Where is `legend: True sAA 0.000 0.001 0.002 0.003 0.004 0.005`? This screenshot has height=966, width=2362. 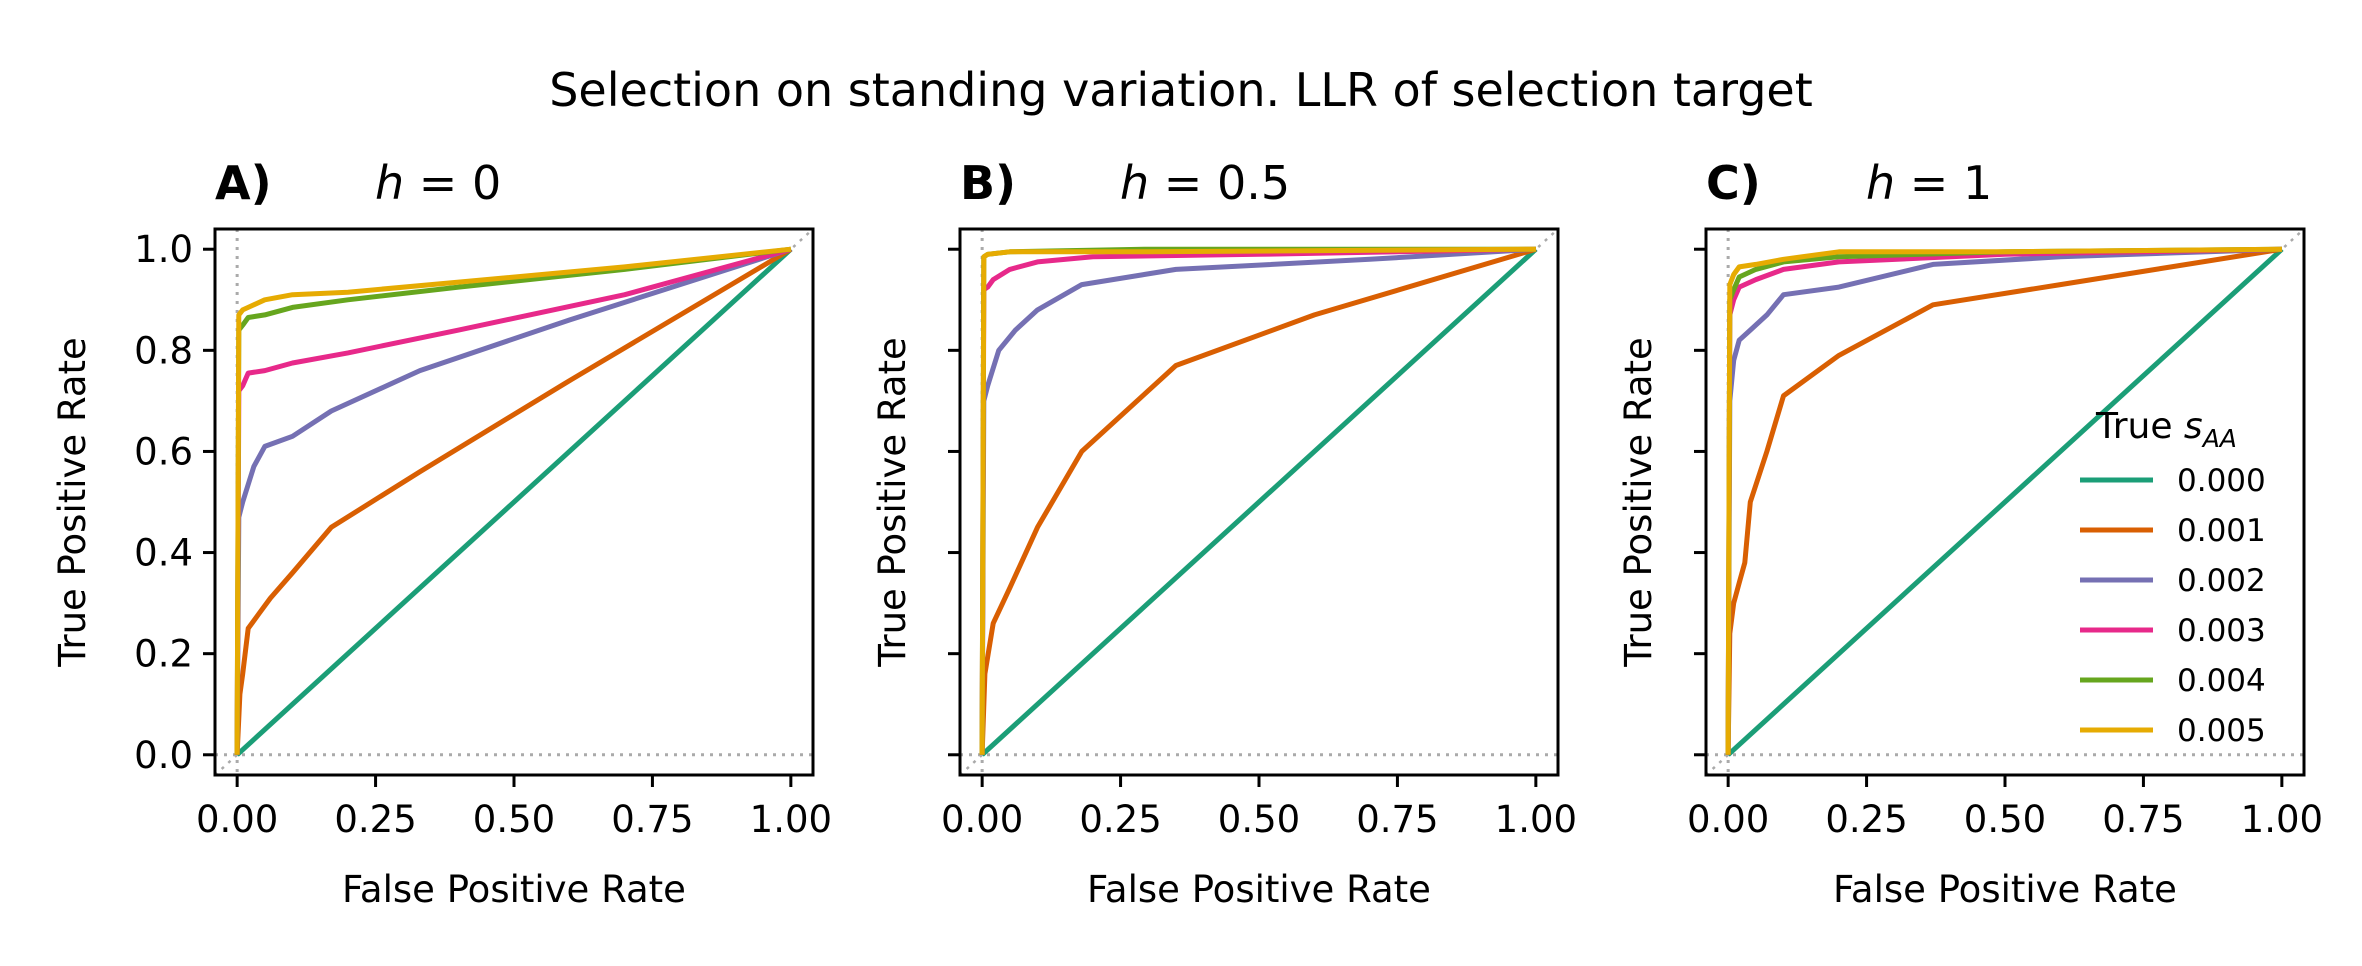 legend: True sAA 0.000 0.001 0.002 0.003 0.004 0.005 is located at coordinates (2173, 577).